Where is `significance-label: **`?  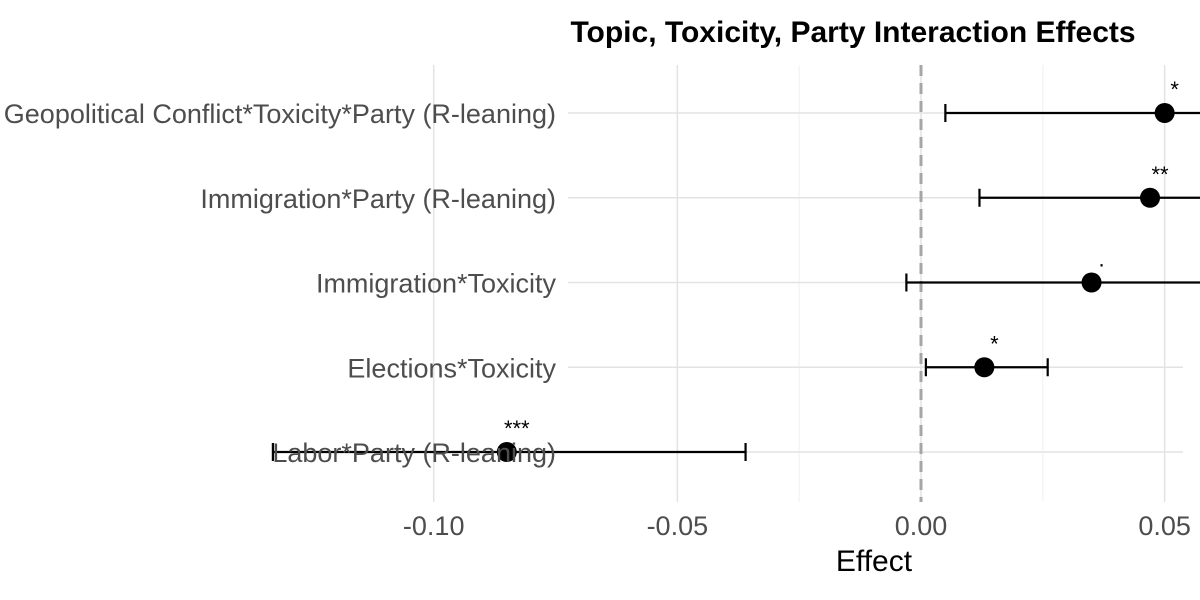 significance-label: ** is located at coordinates (1160, 174).